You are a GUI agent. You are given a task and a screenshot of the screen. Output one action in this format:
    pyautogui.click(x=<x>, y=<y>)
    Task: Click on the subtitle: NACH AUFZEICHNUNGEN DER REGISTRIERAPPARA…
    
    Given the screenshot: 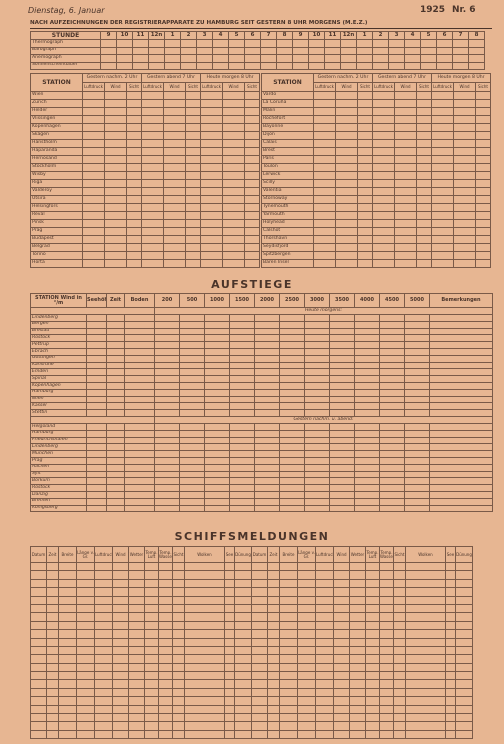 What is the action you would take?
    pyautogui.click(x=199, y=23)
    